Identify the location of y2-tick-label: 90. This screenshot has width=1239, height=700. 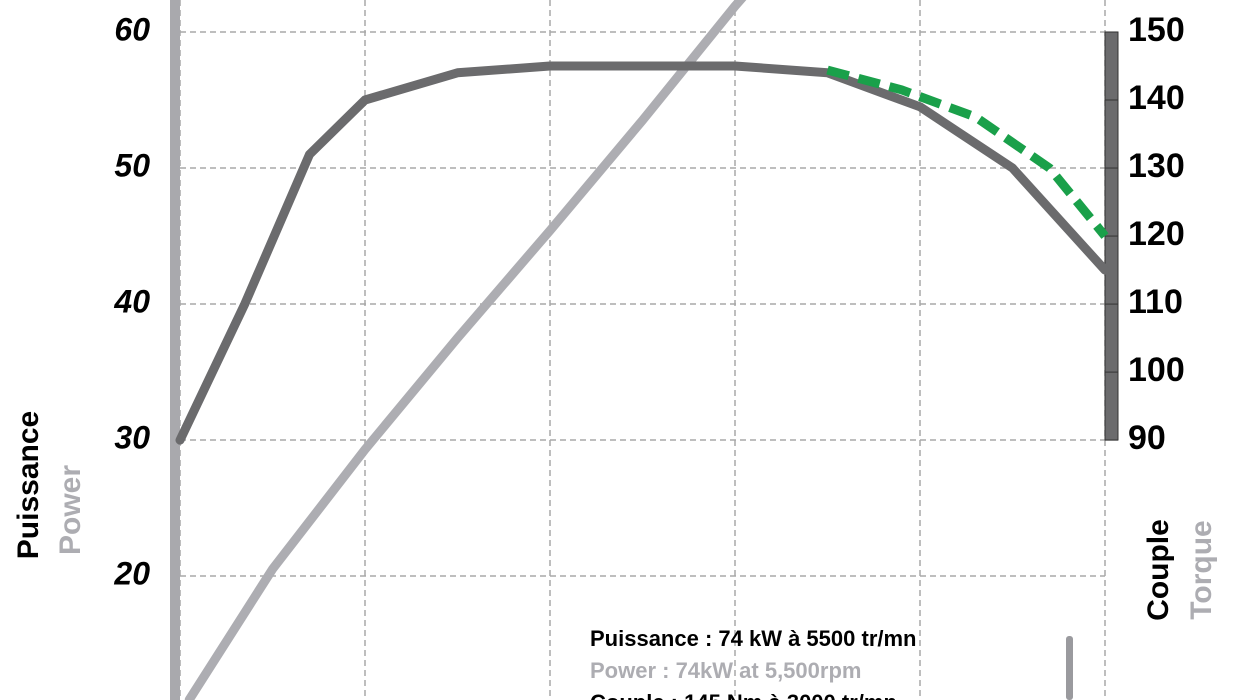
(1147, 438).